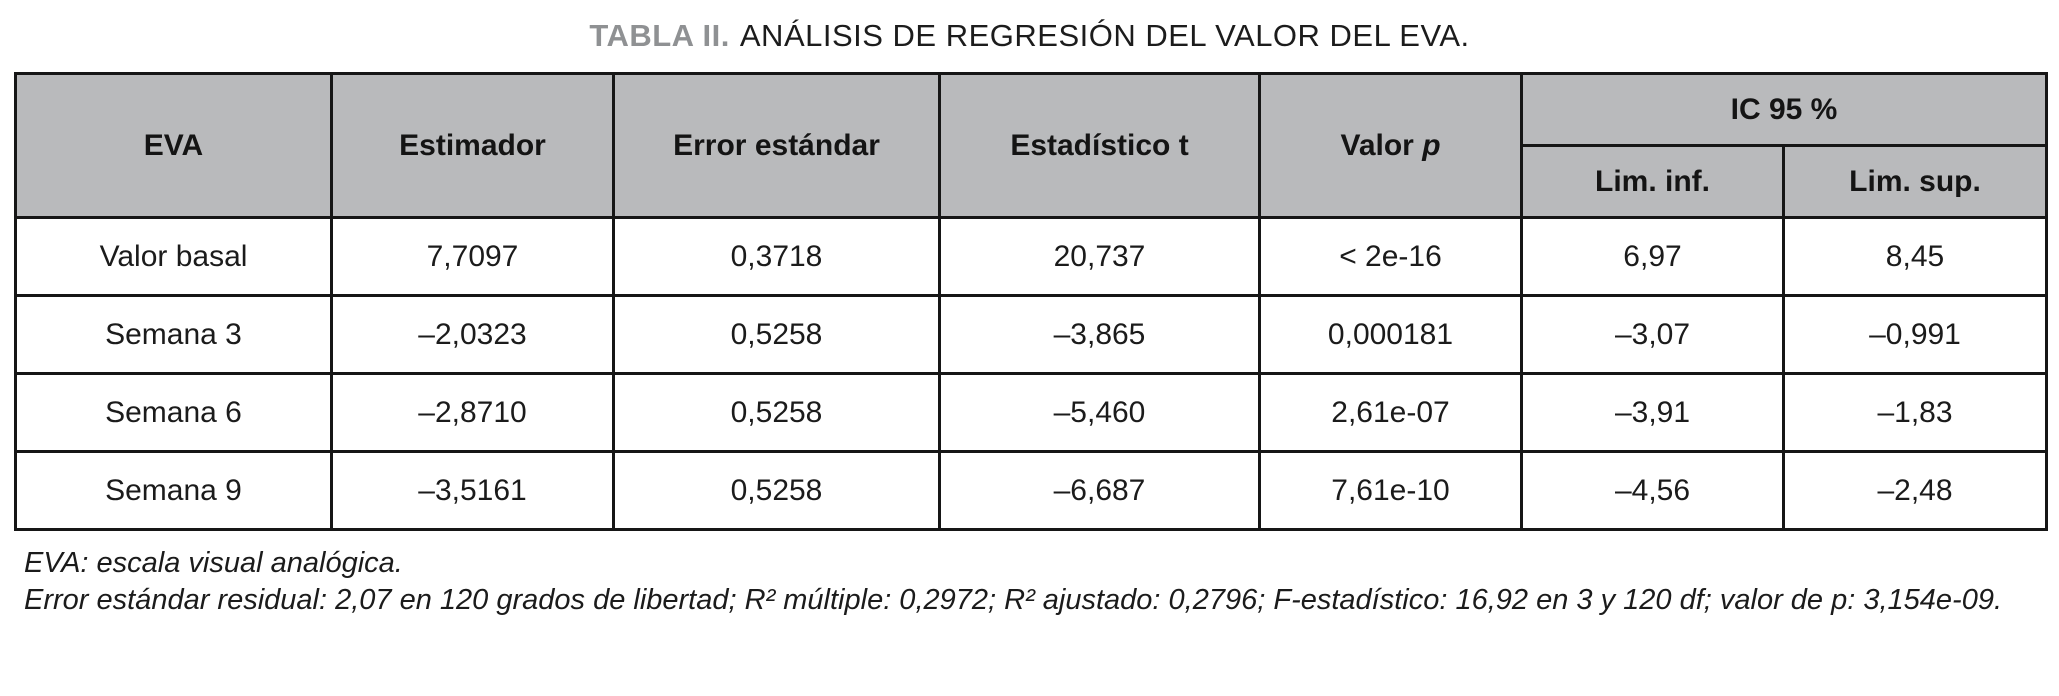 The image size is (2059, 696). I want to click on cell-lim-inf: 6,97, so click(1652, 256).